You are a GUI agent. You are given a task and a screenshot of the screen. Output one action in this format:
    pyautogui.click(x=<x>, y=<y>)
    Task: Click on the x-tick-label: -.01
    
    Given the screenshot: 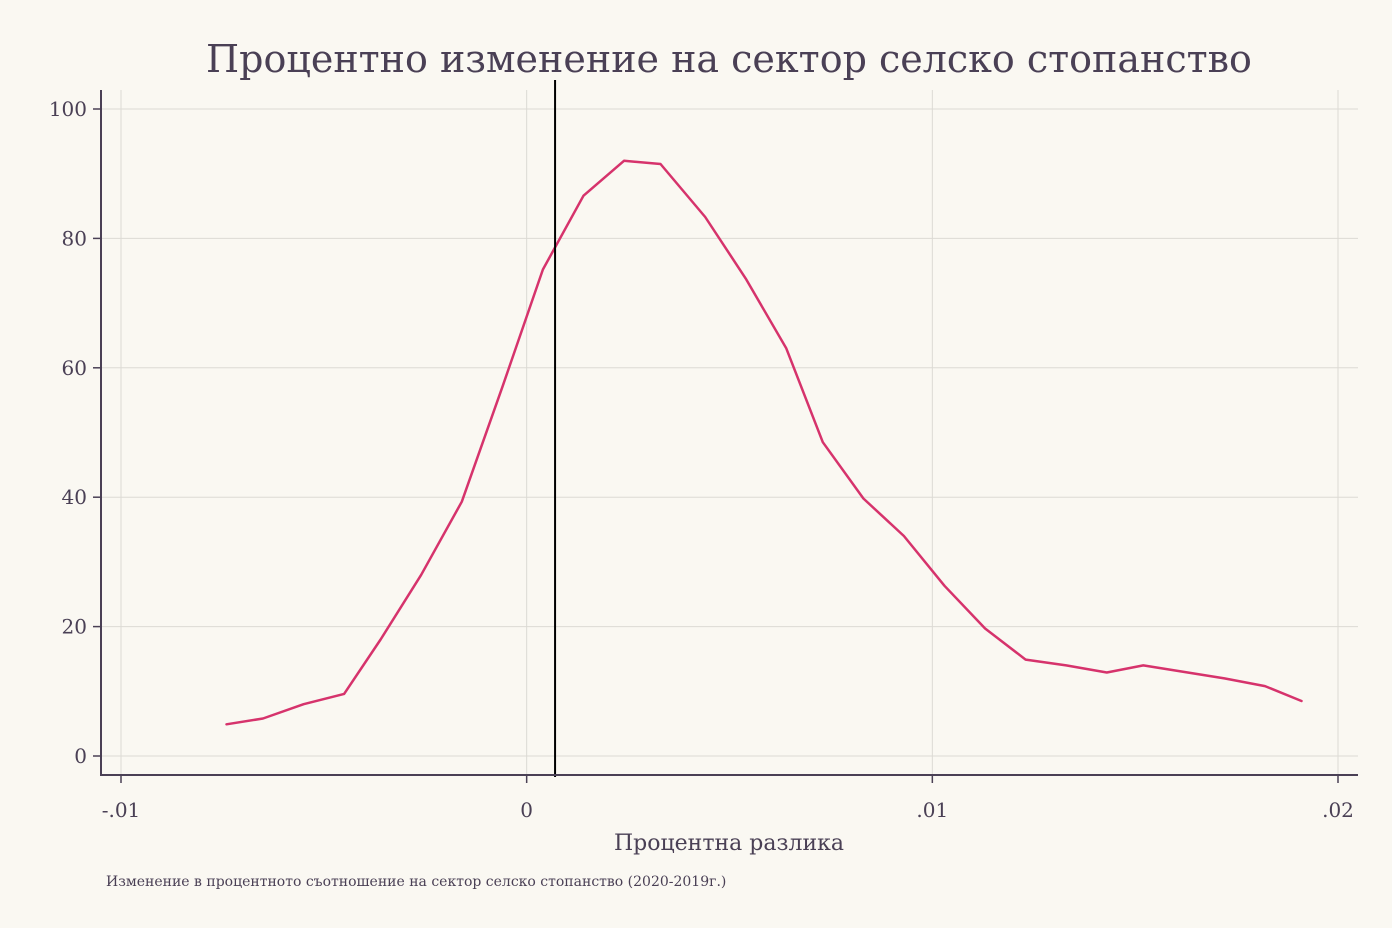 What is the action you would take?
    pyautogui.click(x=121, y=810)
    